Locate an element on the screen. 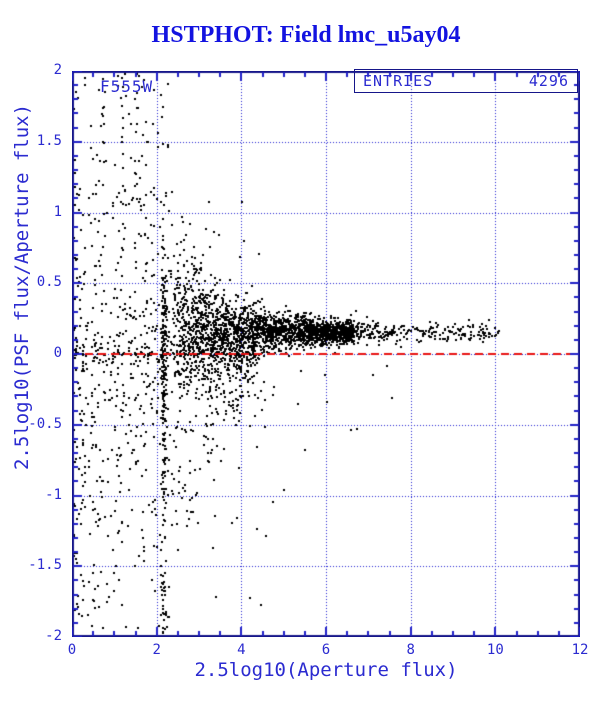 Image resolution: width=612 pixels, height=709 pixels. y-tick-label: 0 is located at coordinates (57, 353).